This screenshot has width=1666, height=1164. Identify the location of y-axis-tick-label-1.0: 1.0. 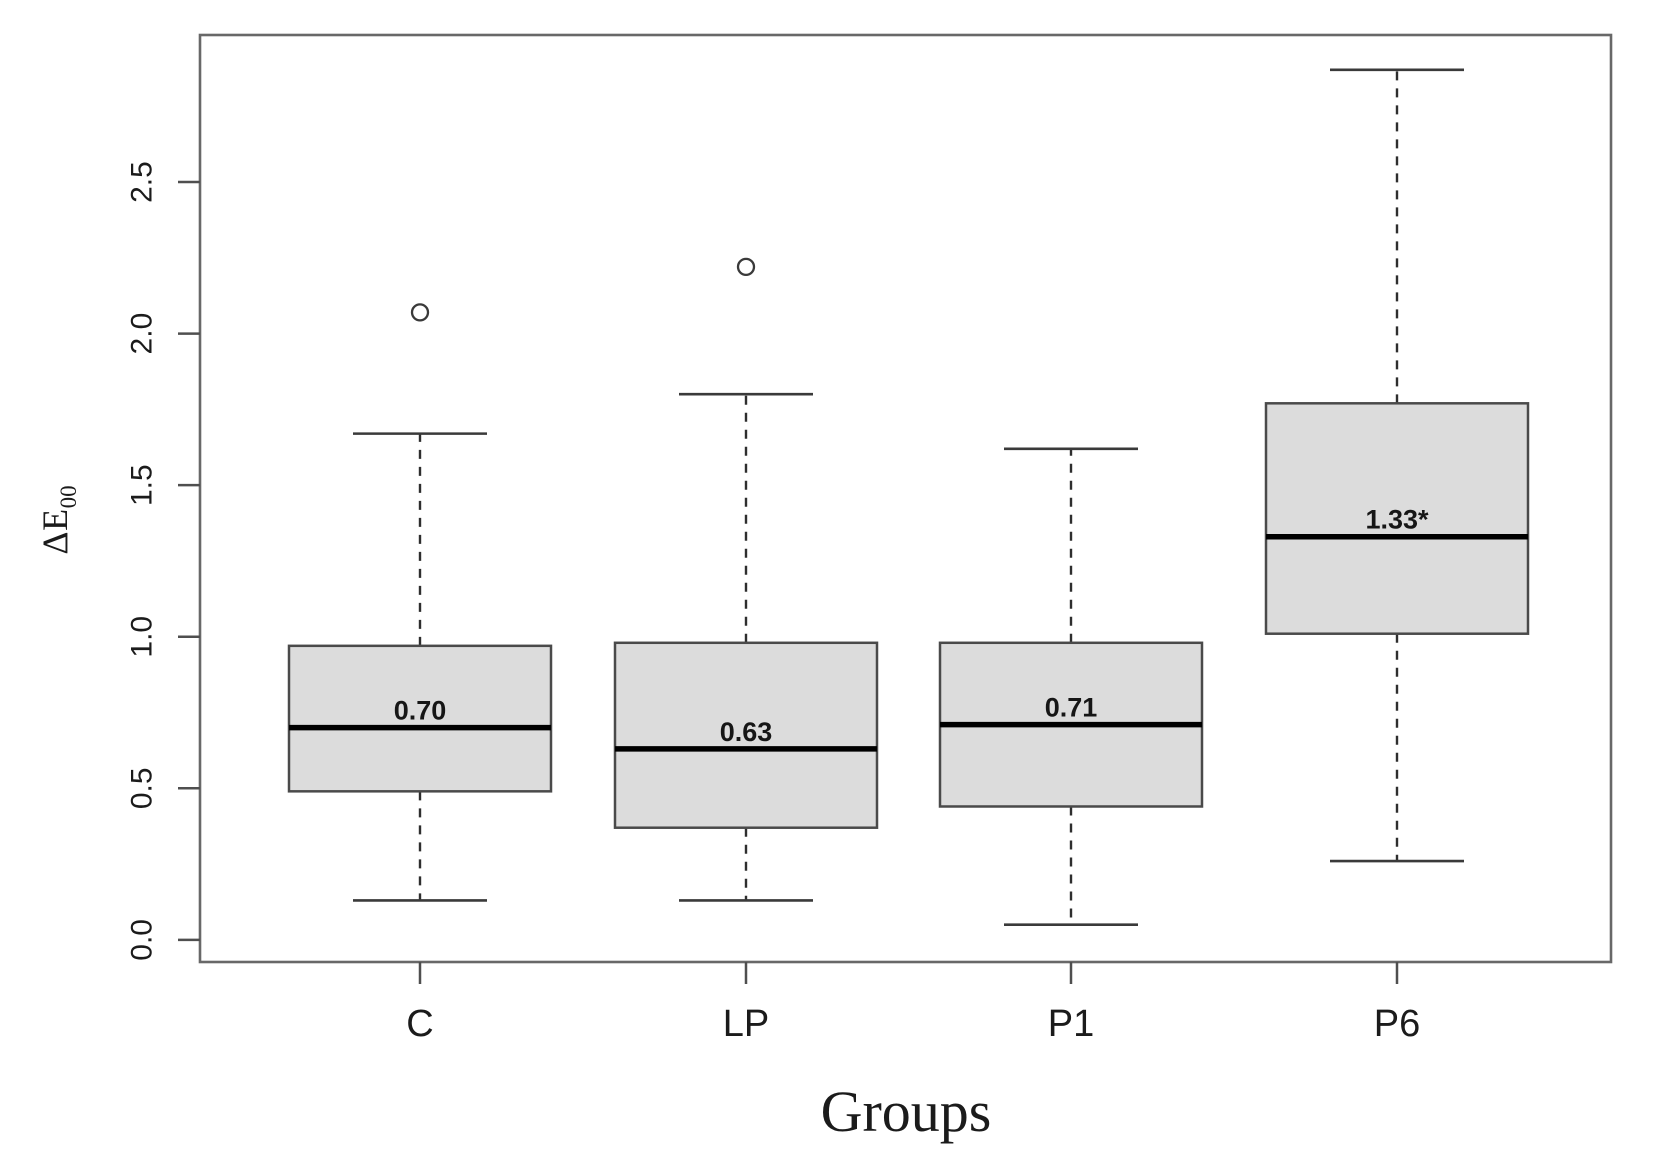
(142, 637).